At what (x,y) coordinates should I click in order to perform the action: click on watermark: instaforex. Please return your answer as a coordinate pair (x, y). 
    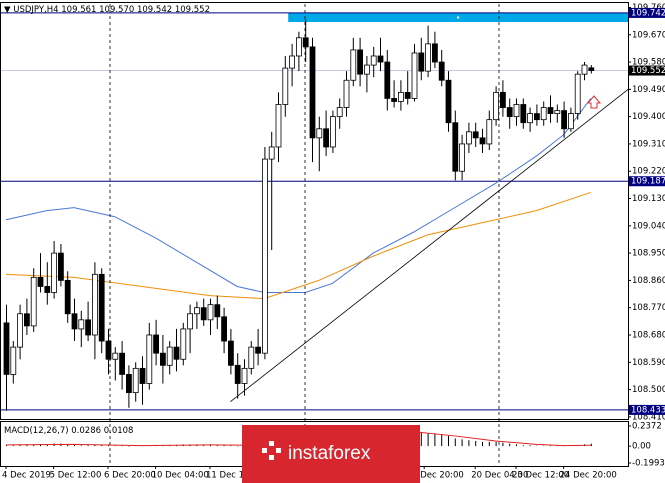
    Looking at the image, I should click on (331, 454).